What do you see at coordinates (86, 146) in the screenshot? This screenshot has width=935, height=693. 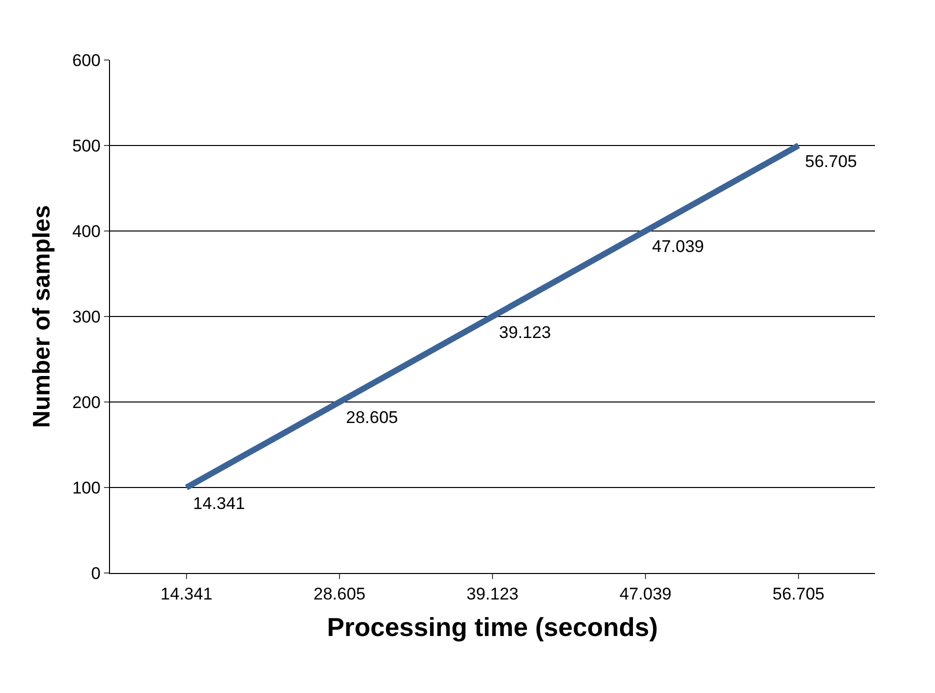 I see `y-tick-label: 500` at bounding box center [86, 146].